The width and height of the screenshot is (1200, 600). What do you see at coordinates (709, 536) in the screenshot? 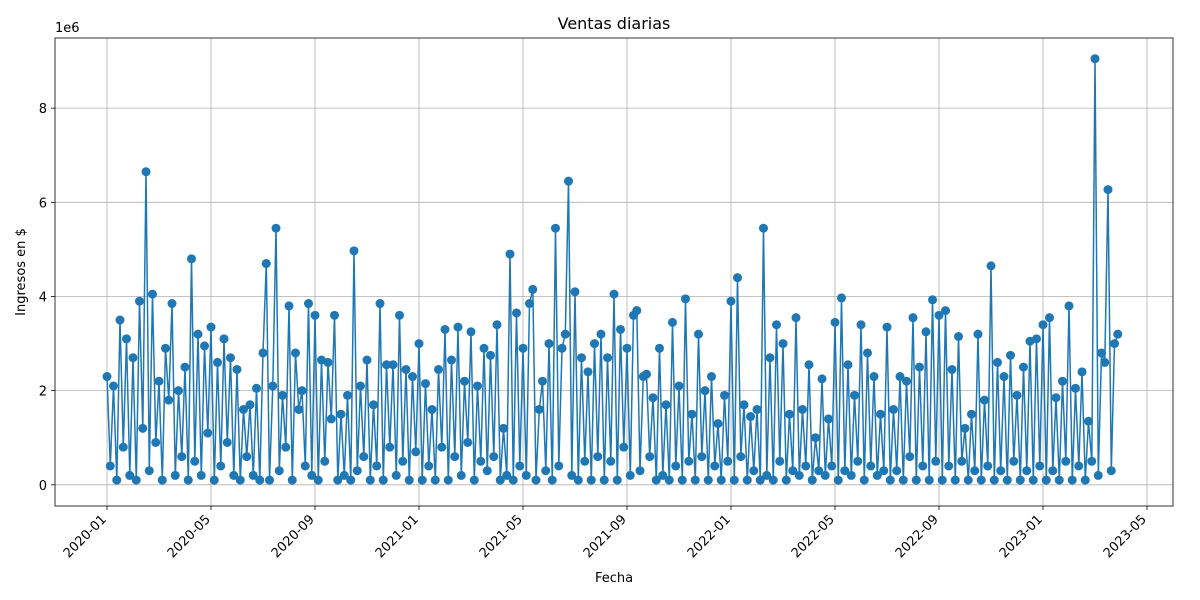
I see `x-tick-label: 2022-01` at bounding box center [709, 536].